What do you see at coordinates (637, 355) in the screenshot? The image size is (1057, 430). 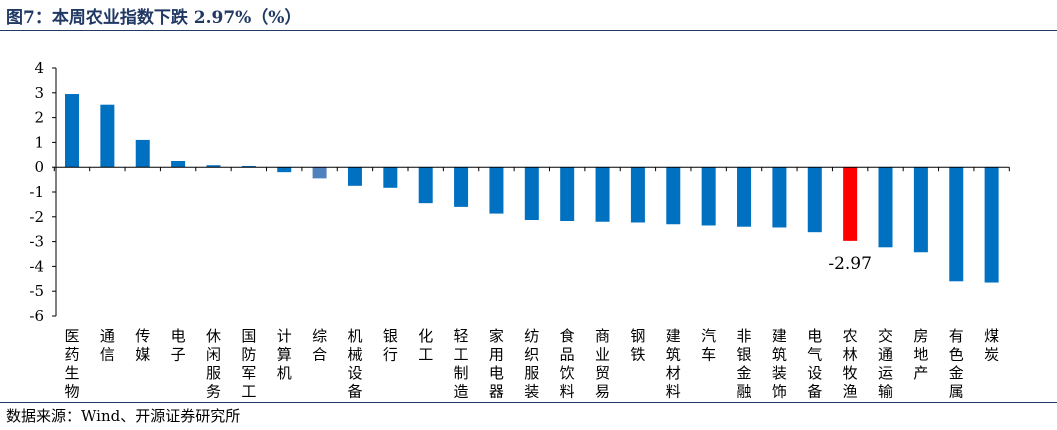 I see `category-label-char: 铁` at bounding box center [637, 355].